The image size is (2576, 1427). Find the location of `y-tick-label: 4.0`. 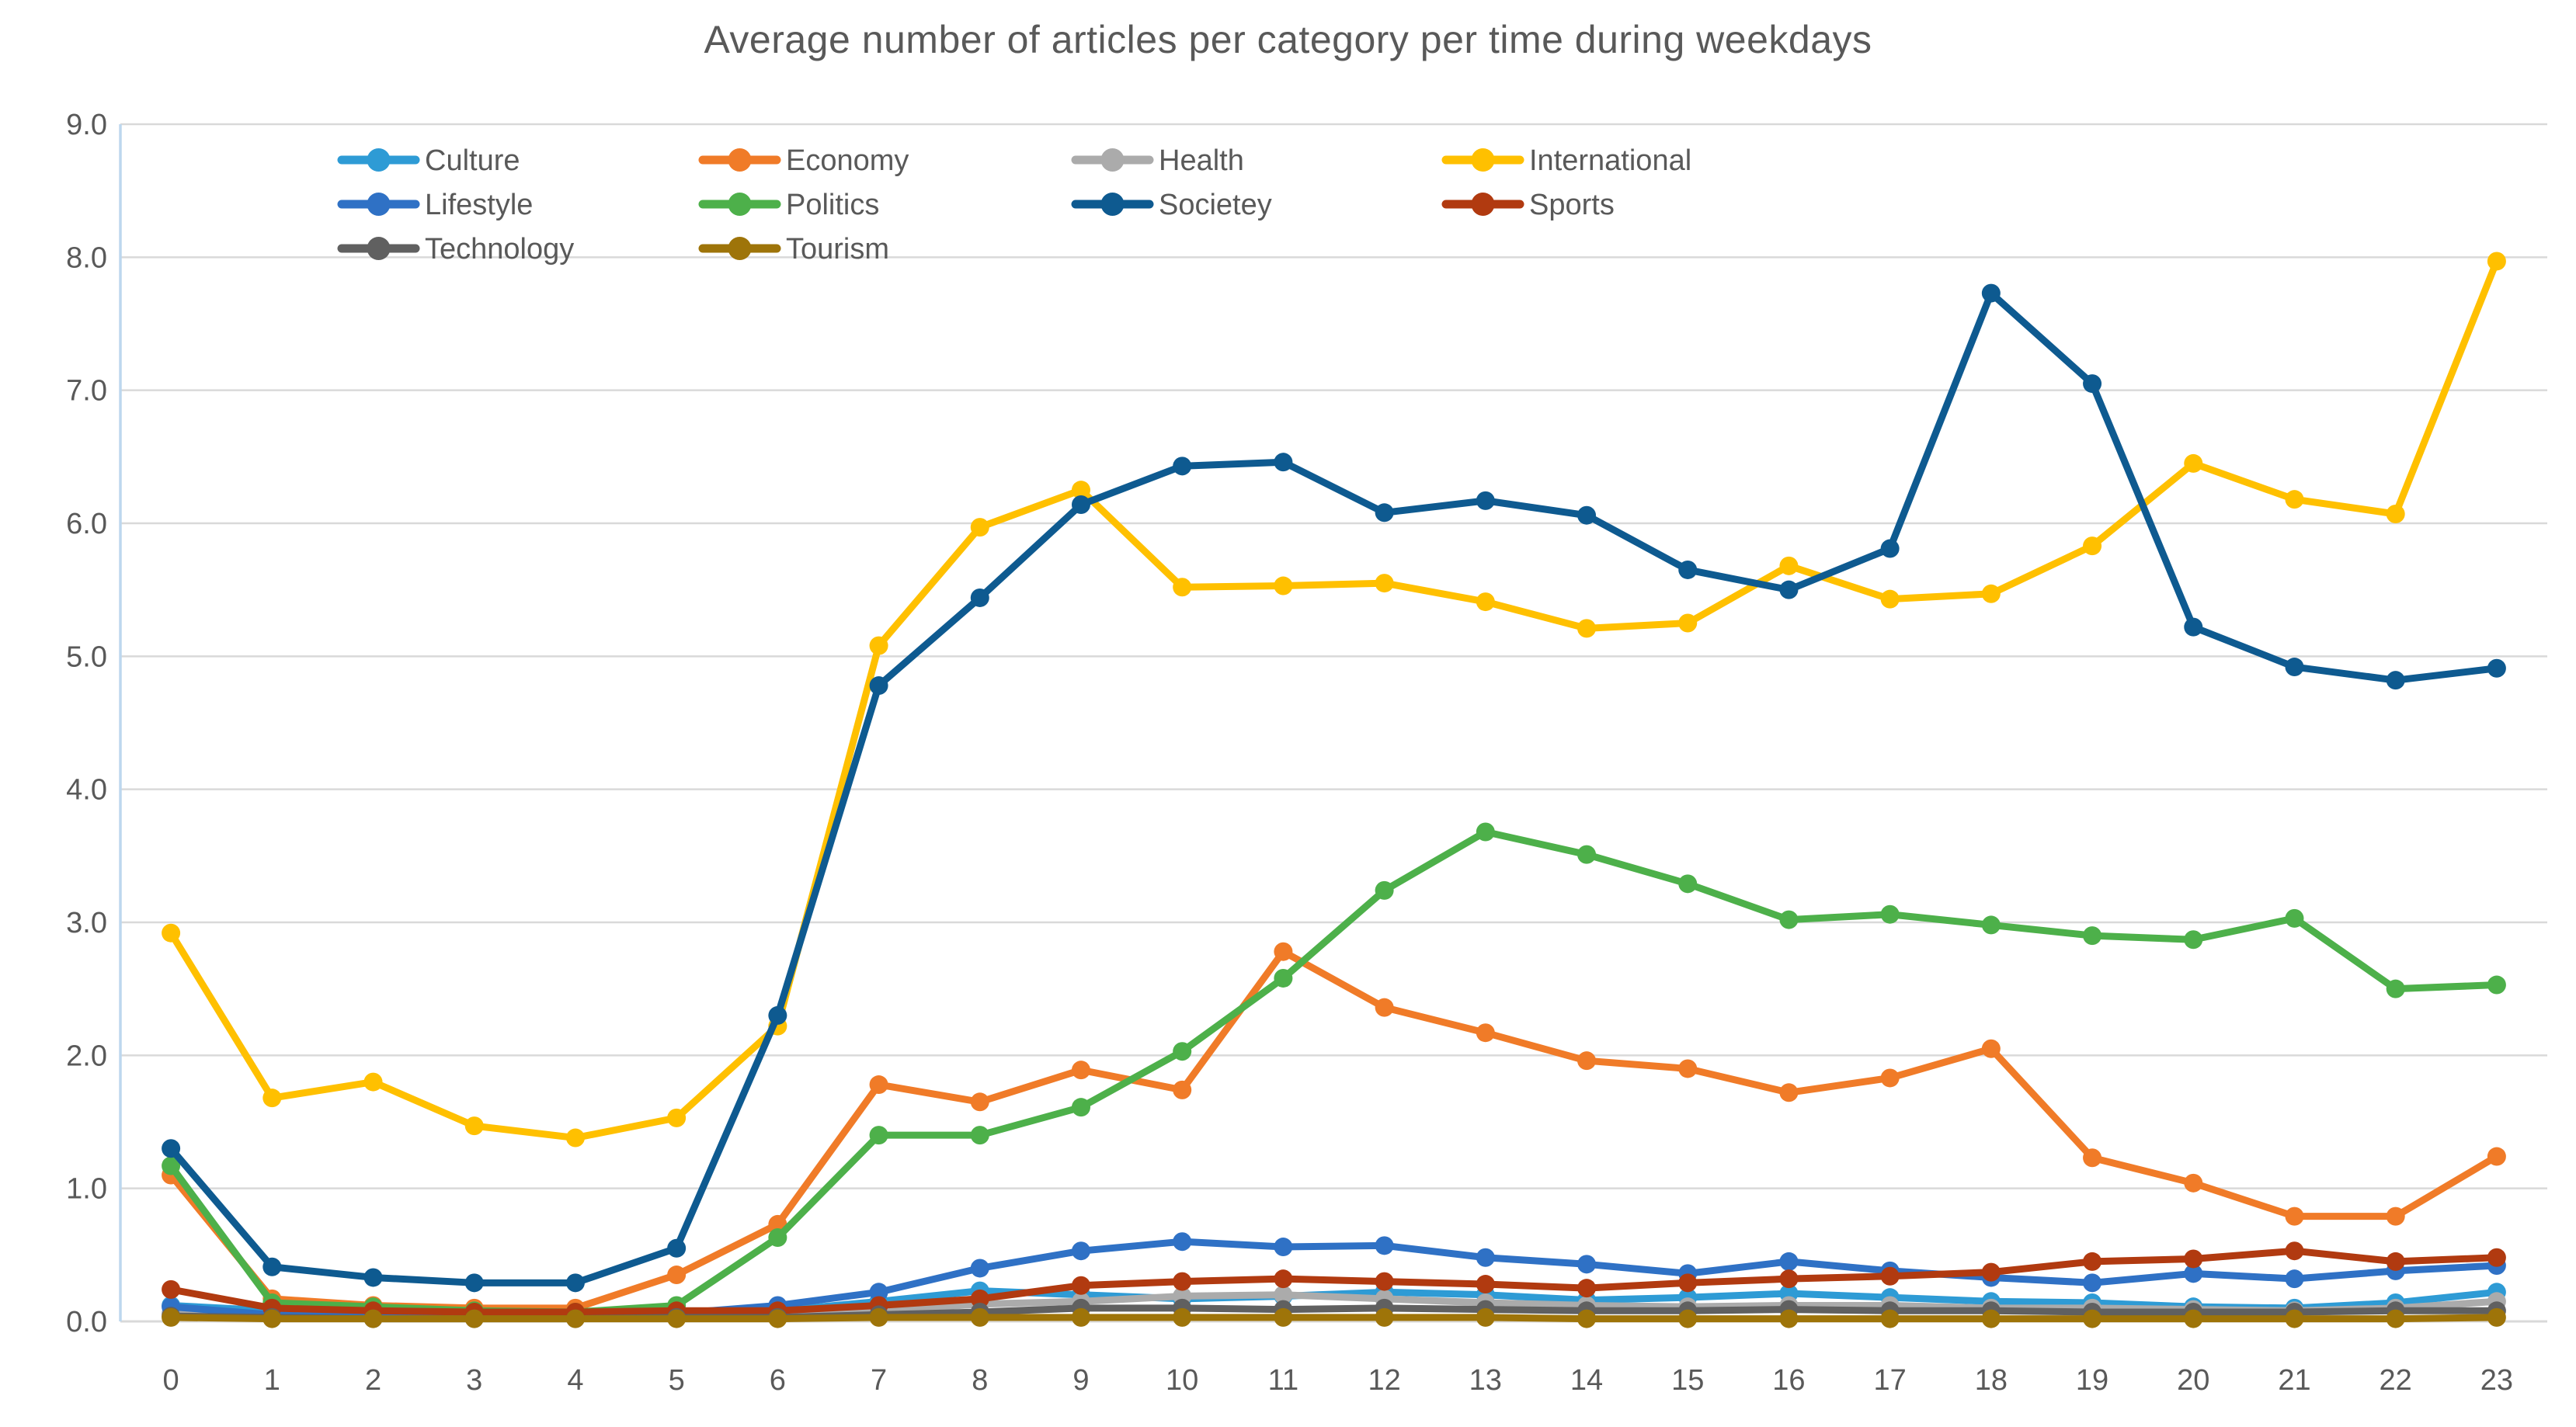

y-tick-label: 4.0 is located at coordinates (86, 790).